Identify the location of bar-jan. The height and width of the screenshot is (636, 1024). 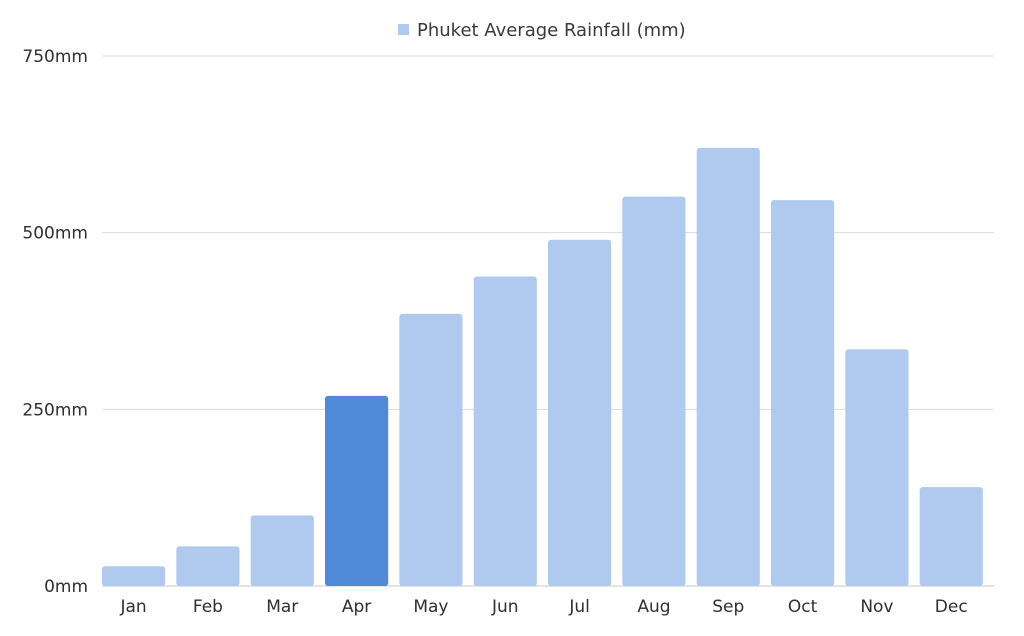
(134, 576).